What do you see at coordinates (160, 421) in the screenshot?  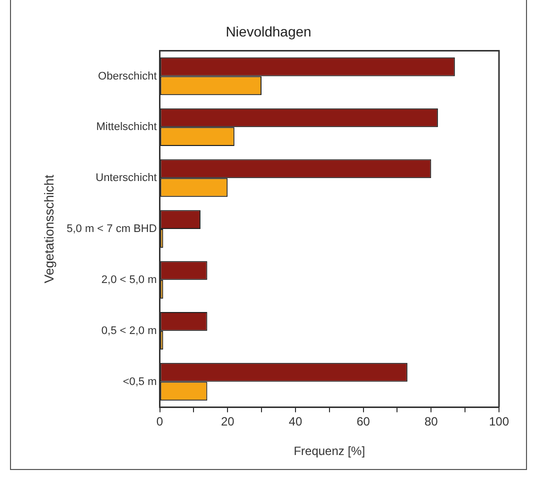 I see `x-tick-label: 0` at bounding box center [160, 421].